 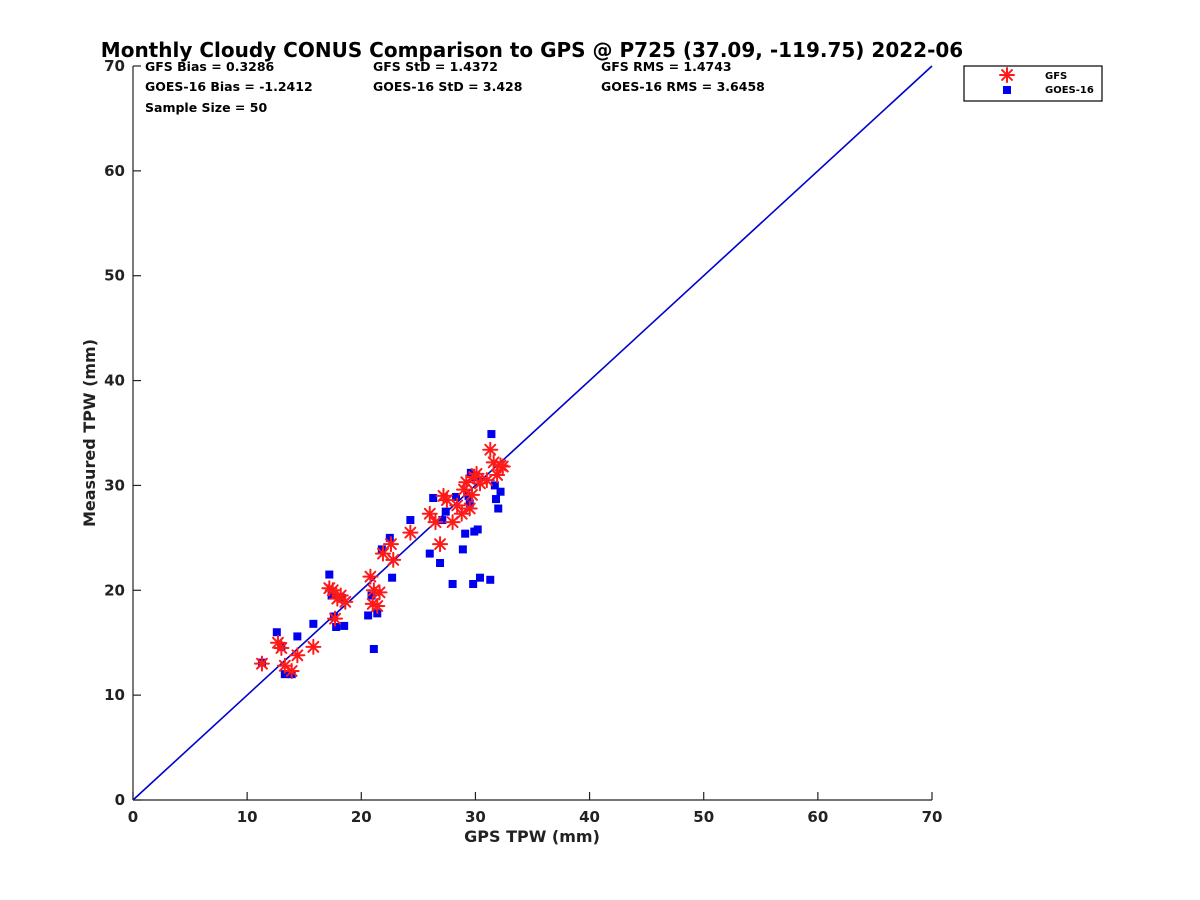 What do you see at coordinates (447, 86) in the screenshot?
I see `goes-std-text: GOES-16 StD = 3.428` at bounding box center [447, 86].